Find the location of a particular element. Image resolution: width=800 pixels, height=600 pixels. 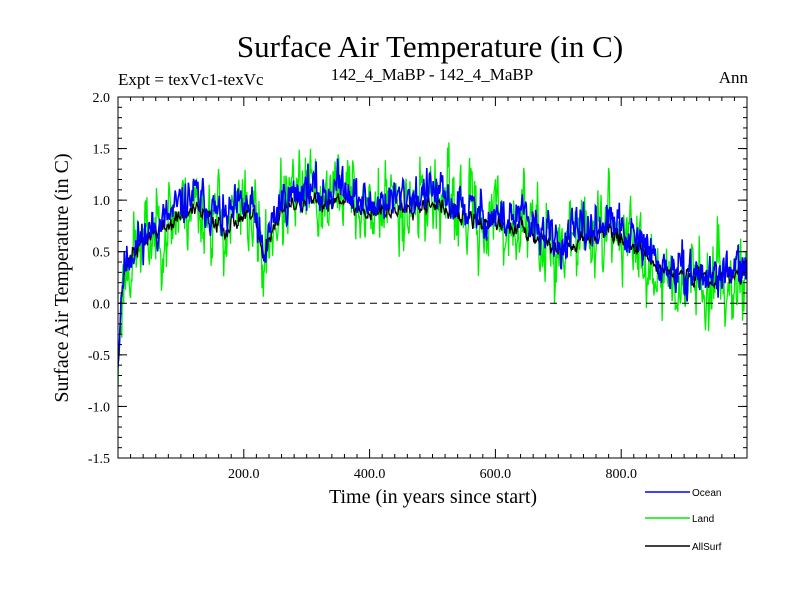

period-label: Ann is located at coordinates (734, 77).